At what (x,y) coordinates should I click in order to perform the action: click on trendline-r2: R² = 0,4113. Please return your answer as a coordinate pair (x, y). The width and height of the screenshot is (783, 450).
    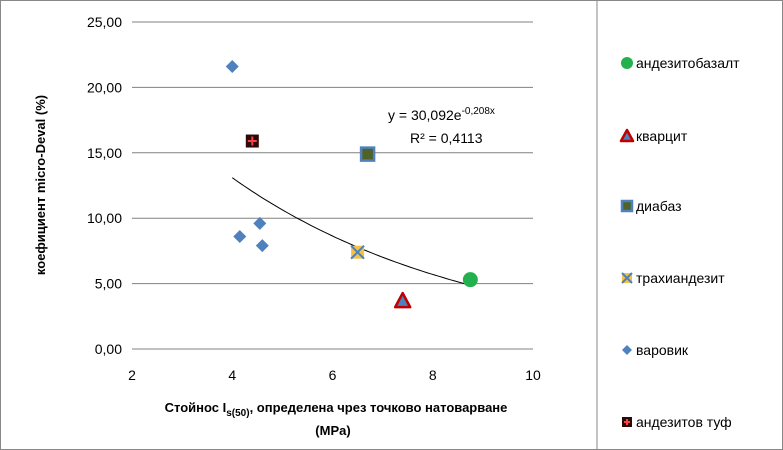
    Looking at the image, I should click on (446, 138).